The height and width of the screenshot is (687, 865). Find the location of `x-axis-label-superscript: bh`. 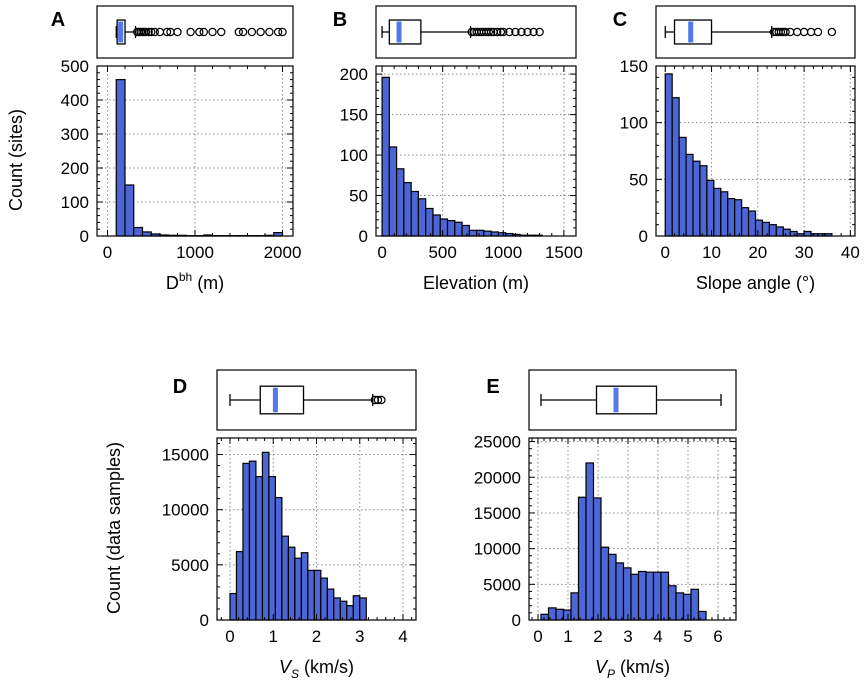

x-axis-label-superscript: bh is located at coordinates (185, 277).